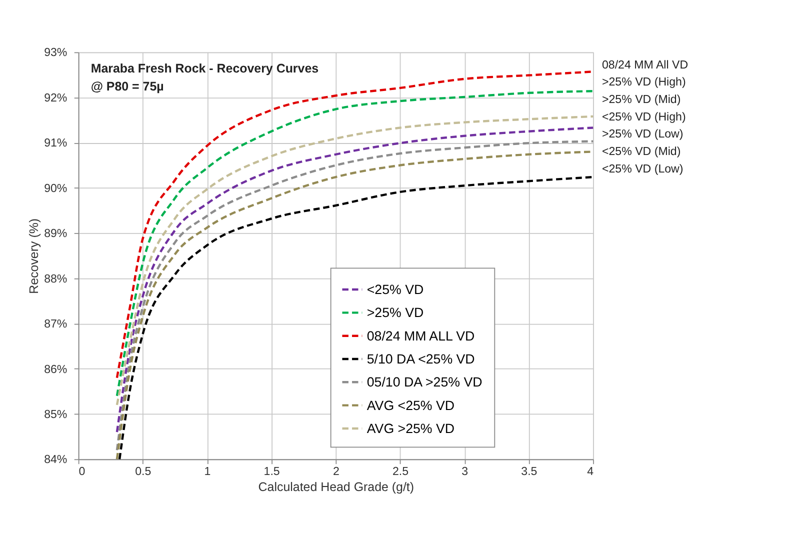 This screenshot has width=805, height=554. What do you see at coordinates (56, 234) in the screenshot?
I see `y-tick-label: 89%` at bounding box center [56, 234].